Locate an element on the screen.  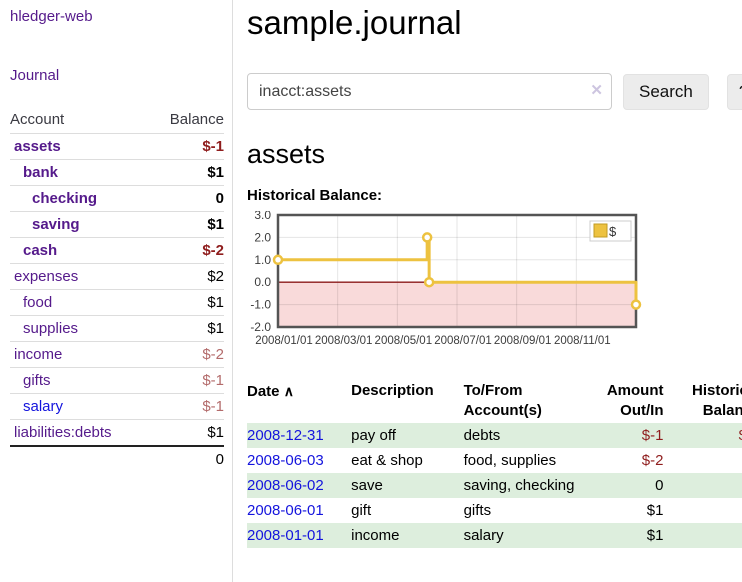
svg-text: 0.0 is located at coordinates (262, 282).